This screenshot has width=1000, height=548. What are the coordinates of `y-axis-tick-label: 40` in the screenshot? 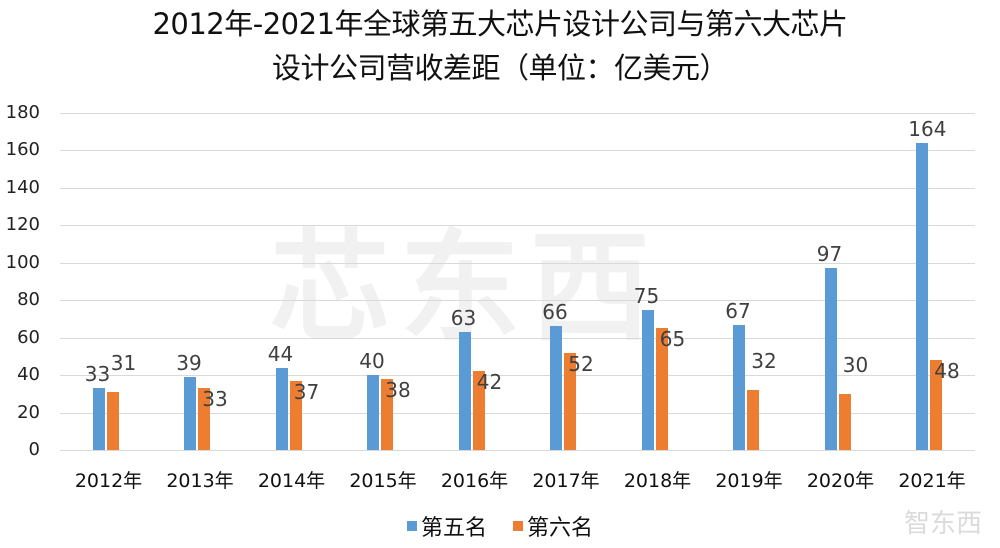 It's located at (28, 375).